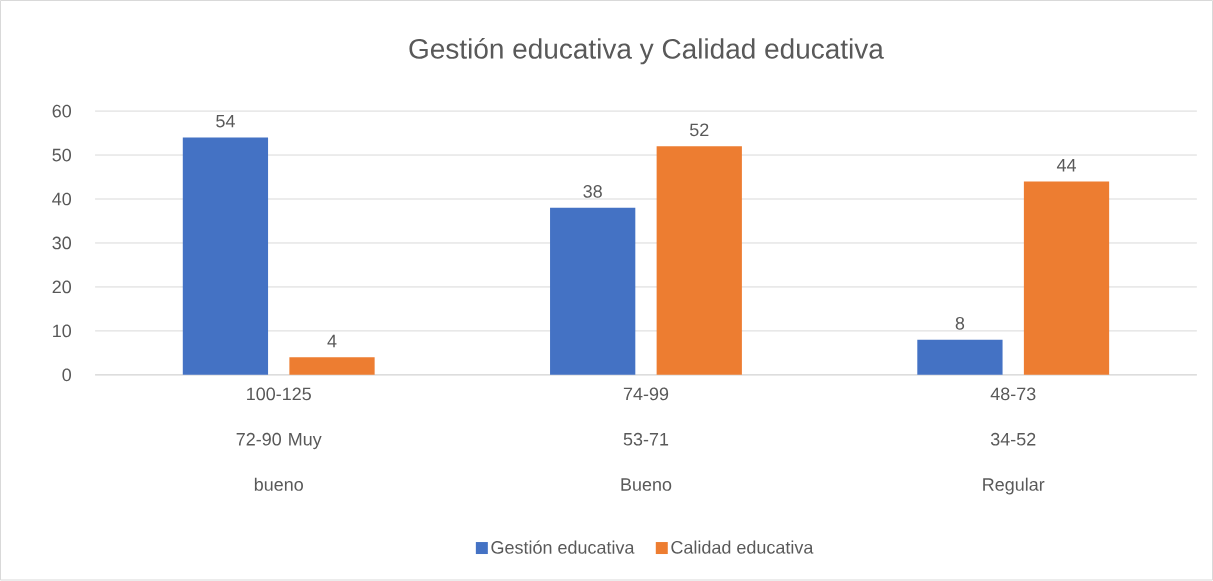 This screenshot has width=1213, height=581. I want to click on data-label: 54, so click(225, 121).